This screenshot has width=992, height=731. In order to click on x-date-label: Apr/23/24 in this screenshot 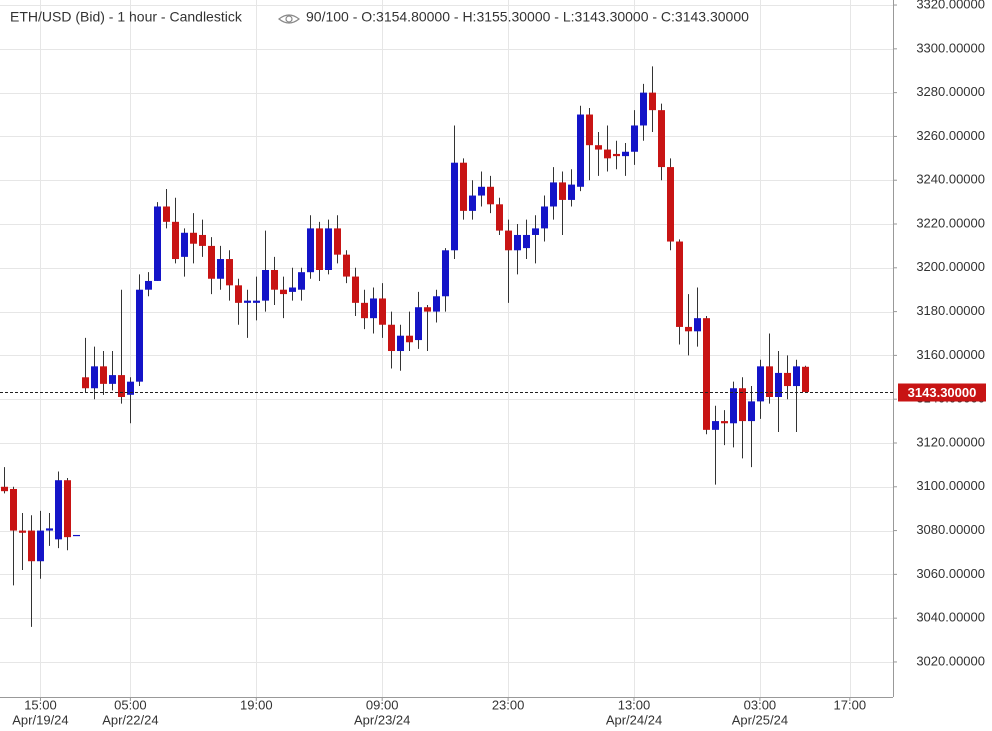, I will do `click(382, 719)`.